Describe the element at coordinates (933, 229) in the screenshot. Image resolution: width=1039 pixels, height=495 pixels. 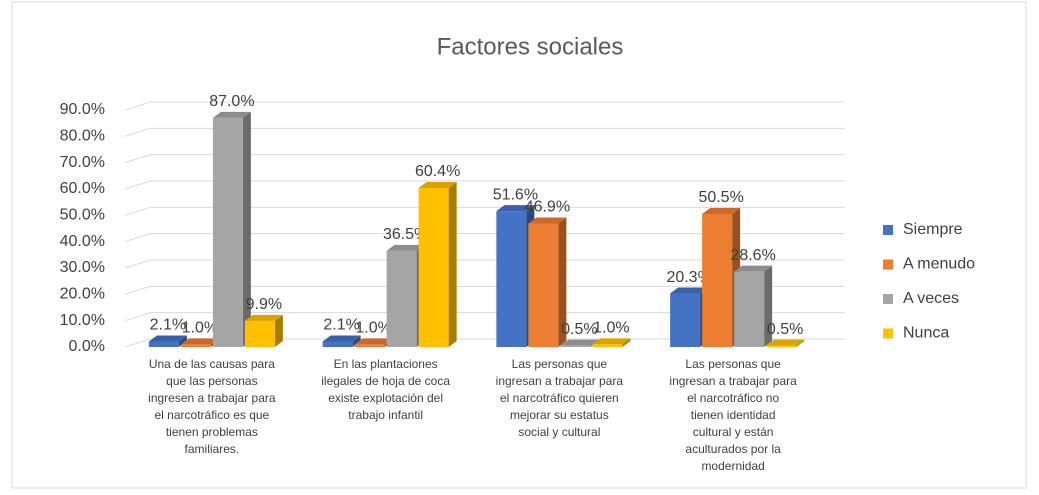
I see `legend-label: Siempre` at that location.